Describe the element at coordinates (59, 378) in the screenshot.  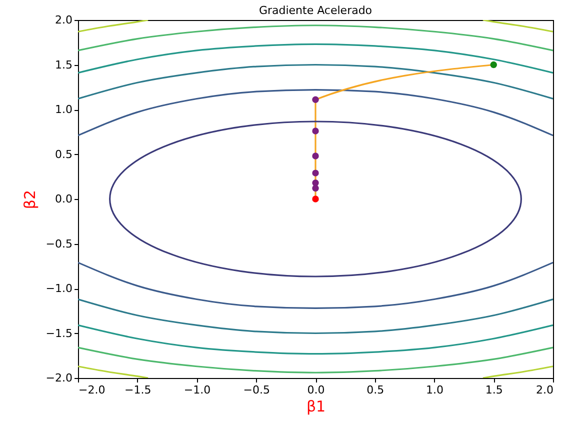
I see `y-tick-label: −2.0` at that location.